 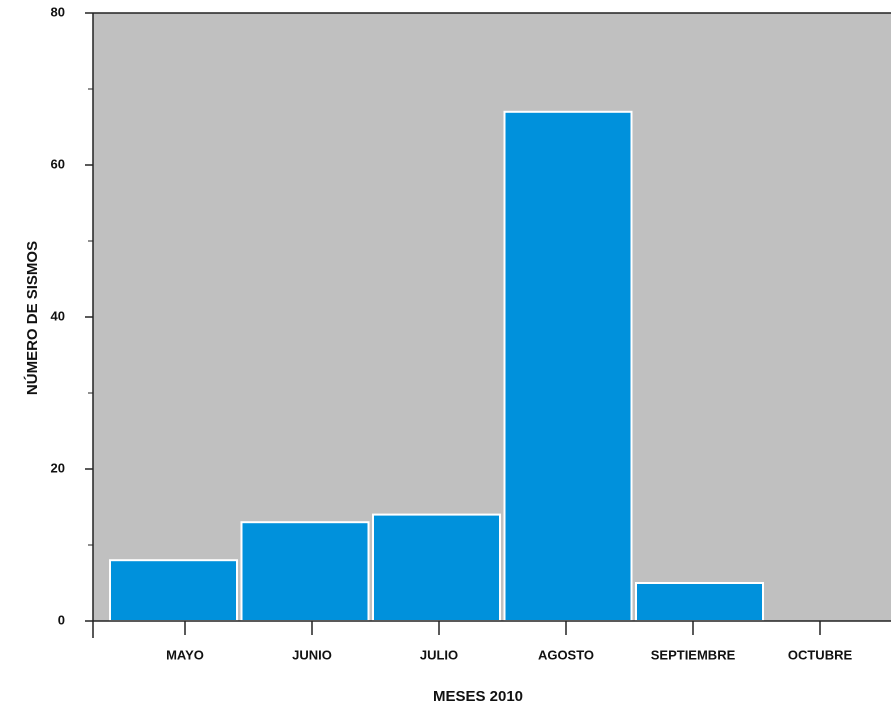 I want to click on y-axis-title: NÚMERO DE SISMOS, so click(x=32, y=318).